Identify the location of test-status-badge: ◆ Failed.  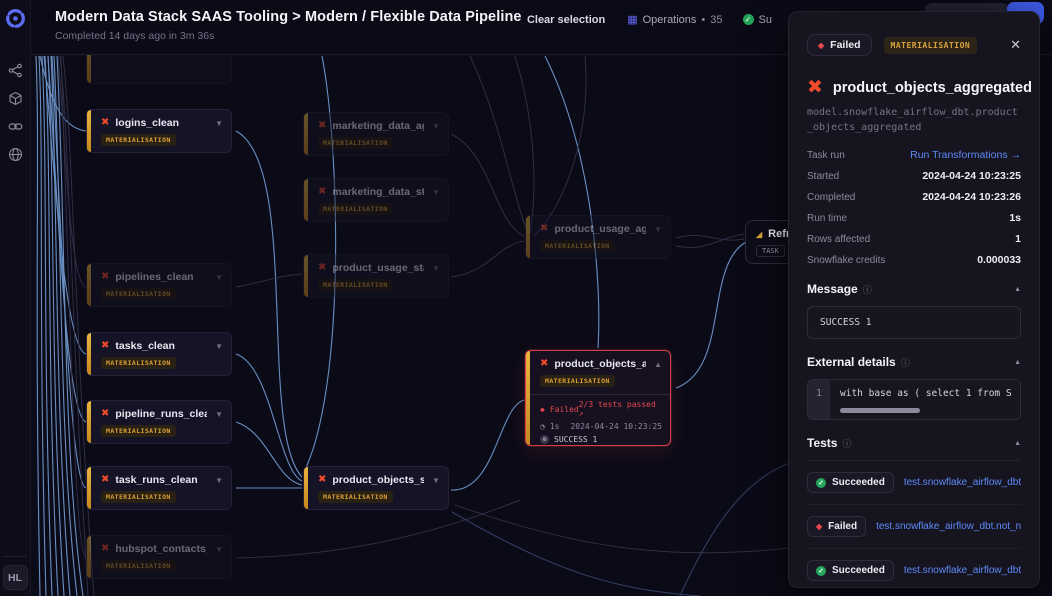
(837, 526).